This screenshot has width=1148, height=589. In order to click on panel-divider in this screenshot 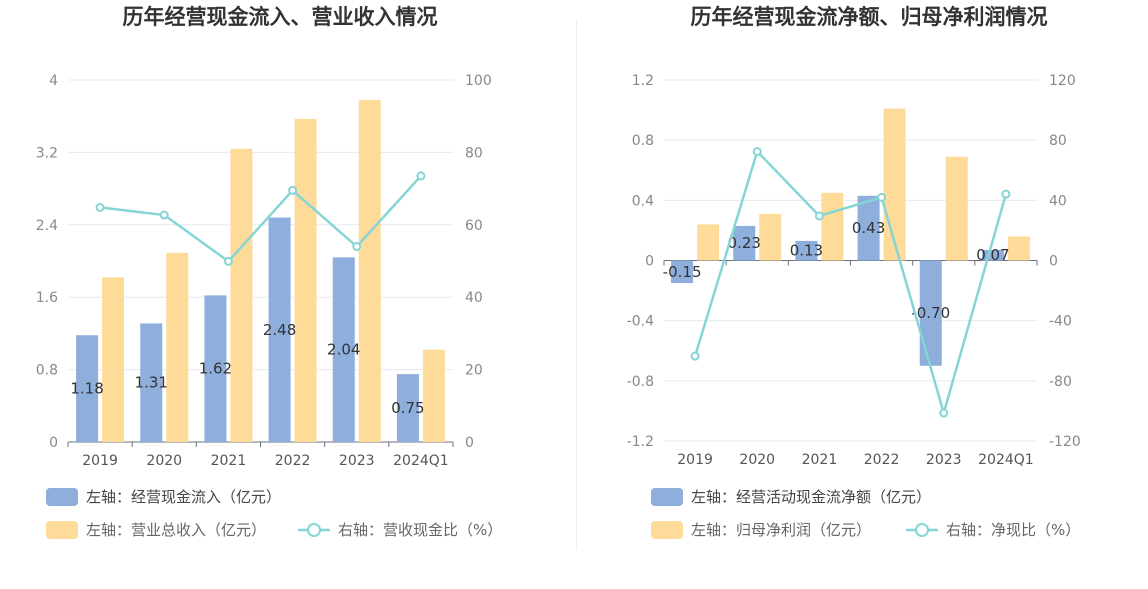, I will do `click(576, 285)`.